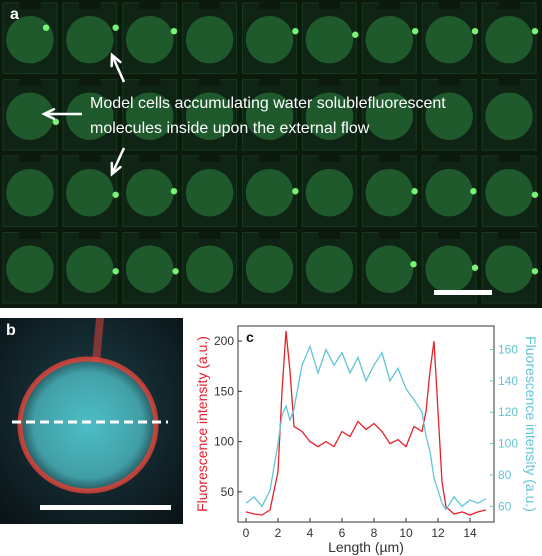 The width and height of the screenshot is (542, 556). I want to click on x-tick-label: 2, so click(278, 533).